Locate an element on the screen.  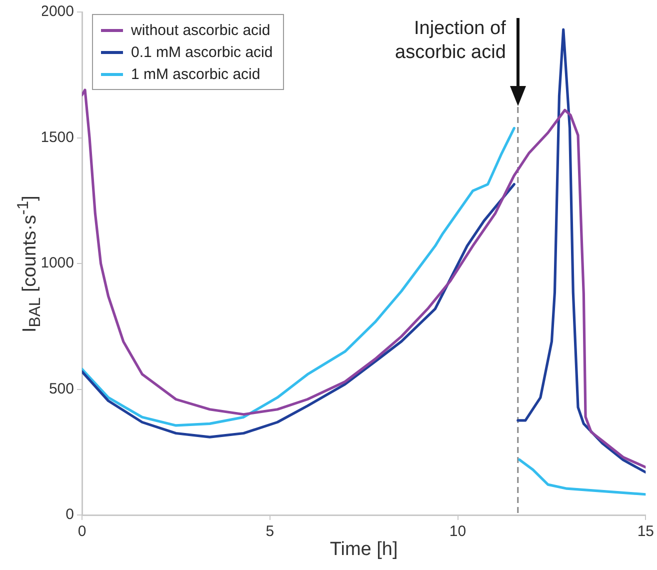
x-tick-label: 0 is located at coordinates (82, 531).